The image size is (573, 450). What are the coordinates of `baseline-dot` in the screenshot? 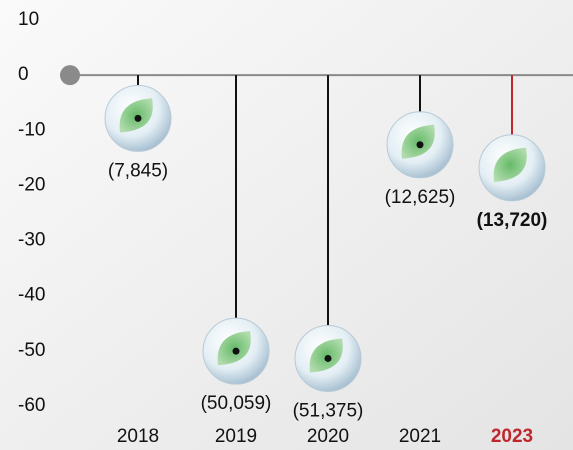 It's located at (70, 75).